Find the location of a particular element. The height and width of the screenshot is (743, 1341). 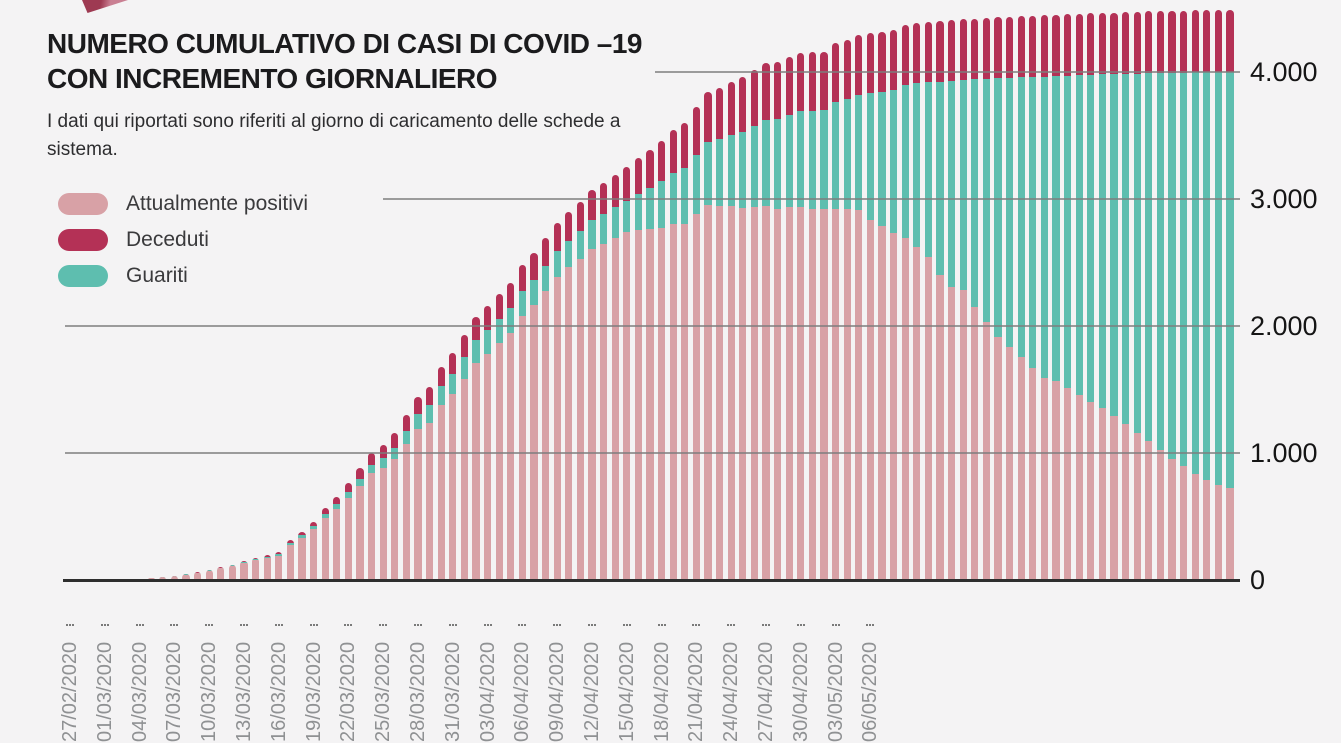

y-tick-label: 0 is located at coordinates (1258, 580).